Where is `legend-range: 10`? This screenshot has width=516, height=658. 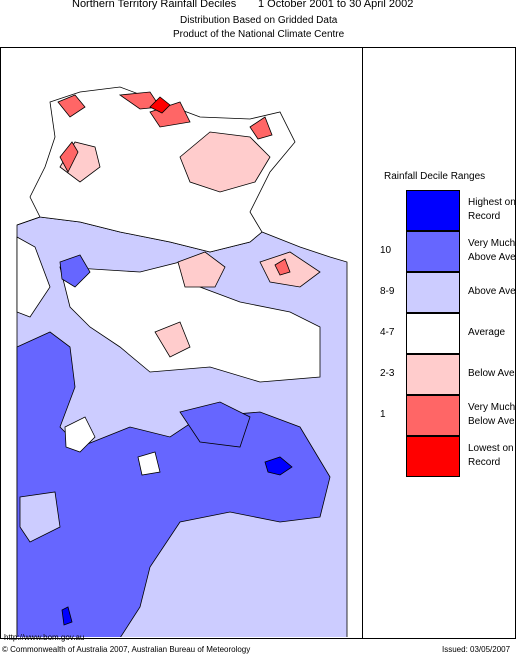
legend-range: 10 is located at coordinates (386, 250).